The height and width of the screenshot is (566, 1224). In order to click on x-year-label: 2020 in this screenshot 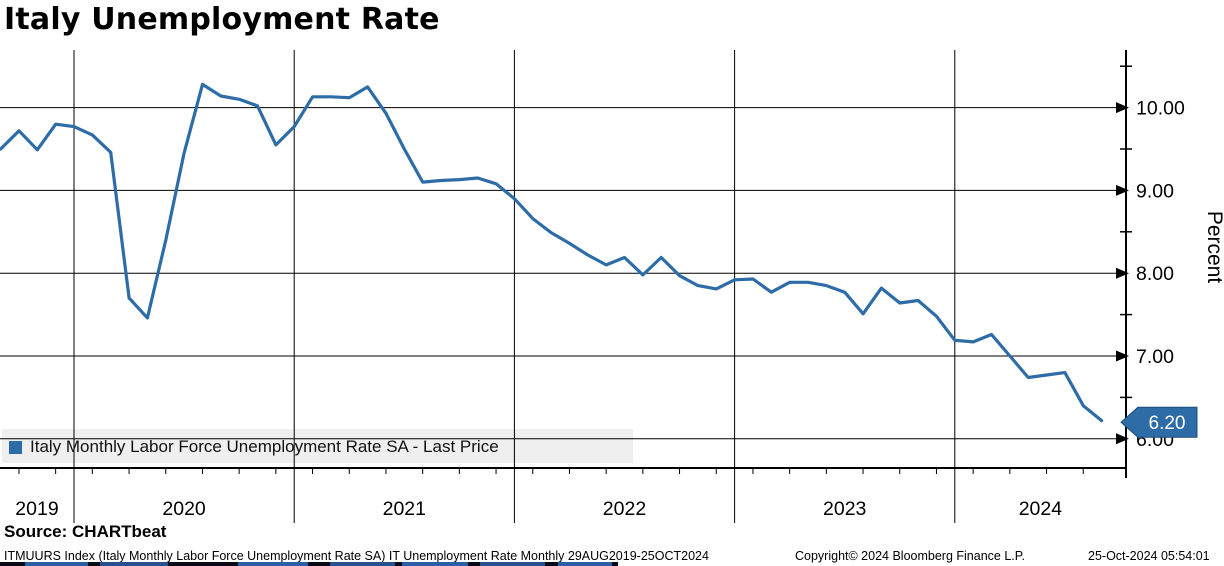, I will do `click(184, 509)`.